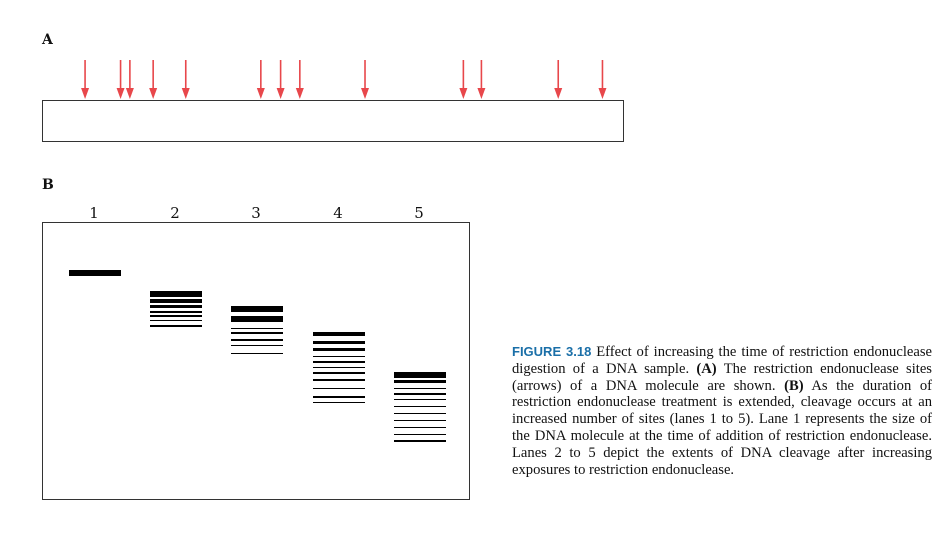  What do you see at coordinates (47, 40) in the screenshot?
I see `panel-a-label: A` at bounding box center [47, 40].